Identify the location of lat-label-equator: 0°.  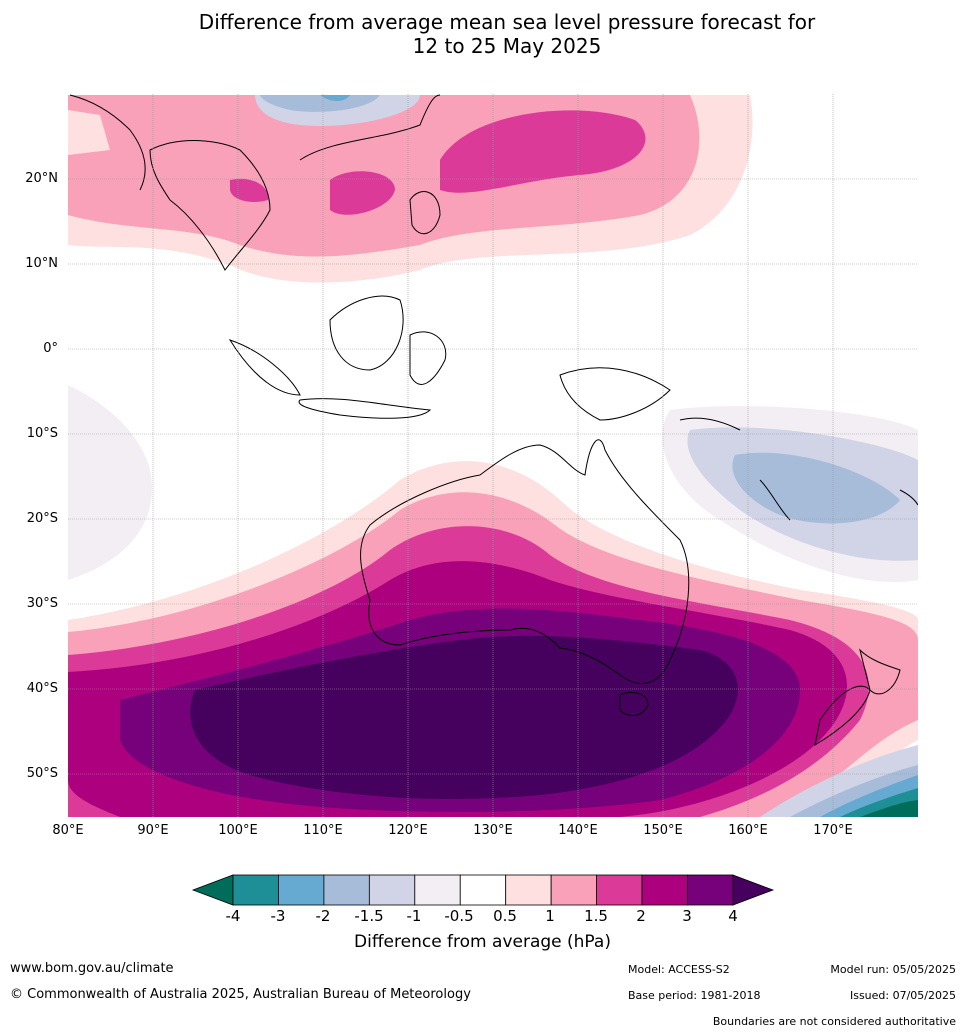
(50, 348).